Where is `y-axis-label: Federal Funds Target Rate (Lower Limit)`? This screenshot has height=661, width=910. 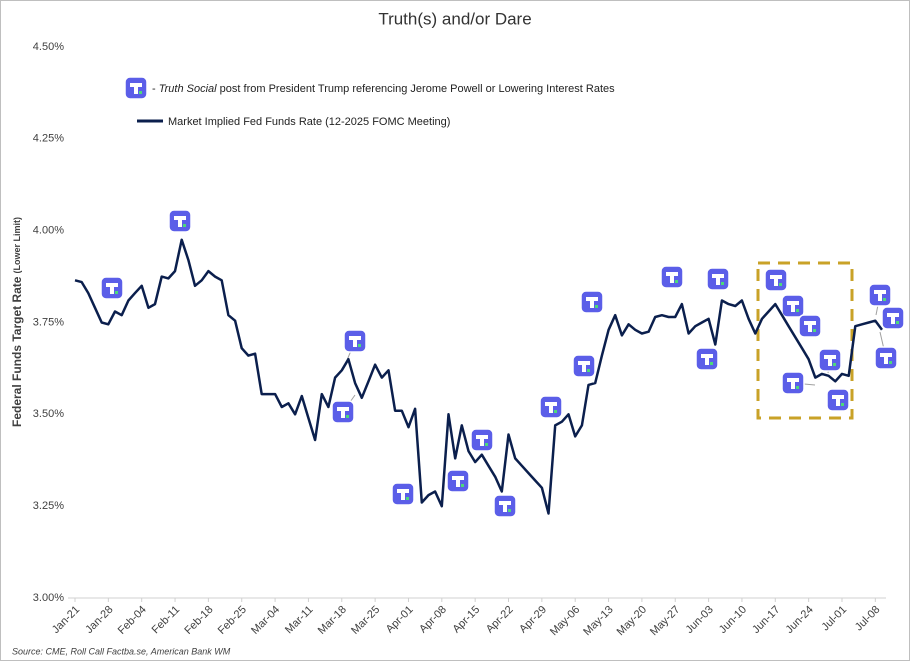 y-axis-label: Federal Funds Target Rate (Lower Limit) is located at coordinates (17, 322).